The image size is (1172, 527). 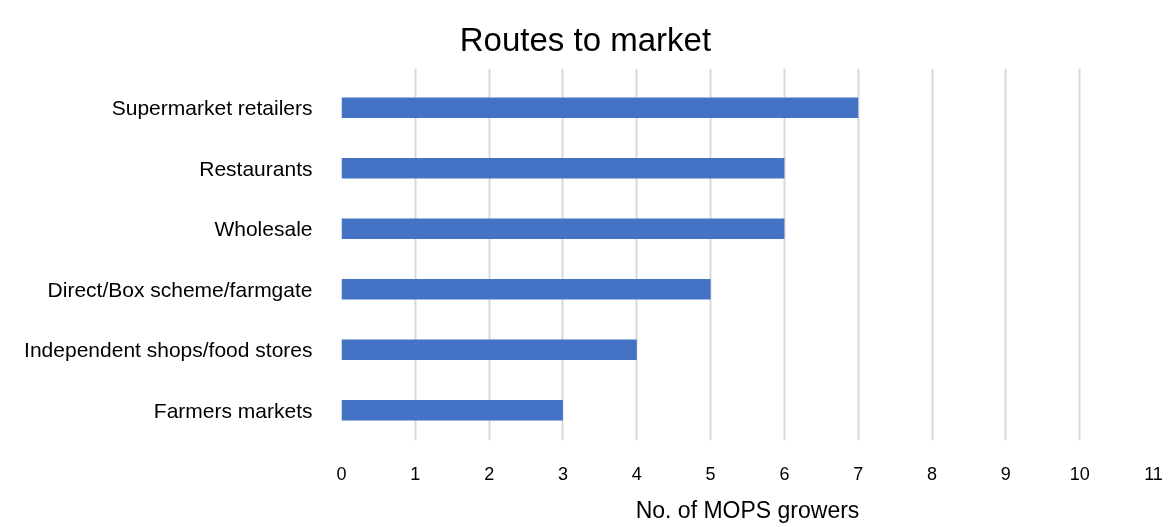 I want to click on x-tick-label: 7, so click(x=858, y=473).